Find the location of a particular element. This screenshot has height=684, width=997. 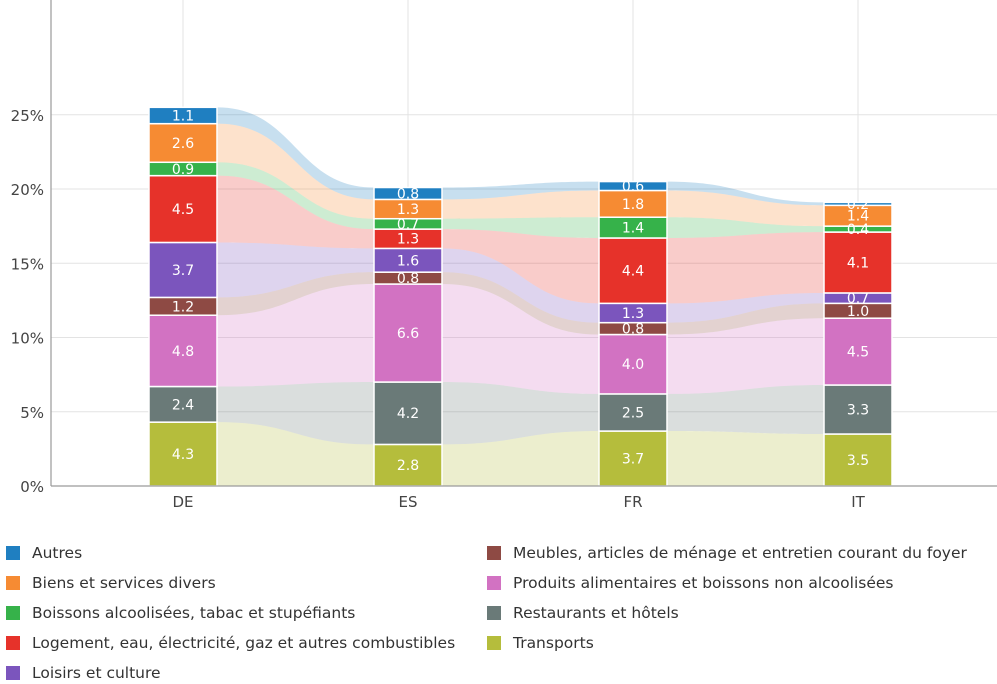

x-tick-label: DE is located at coordinates (182, 502).